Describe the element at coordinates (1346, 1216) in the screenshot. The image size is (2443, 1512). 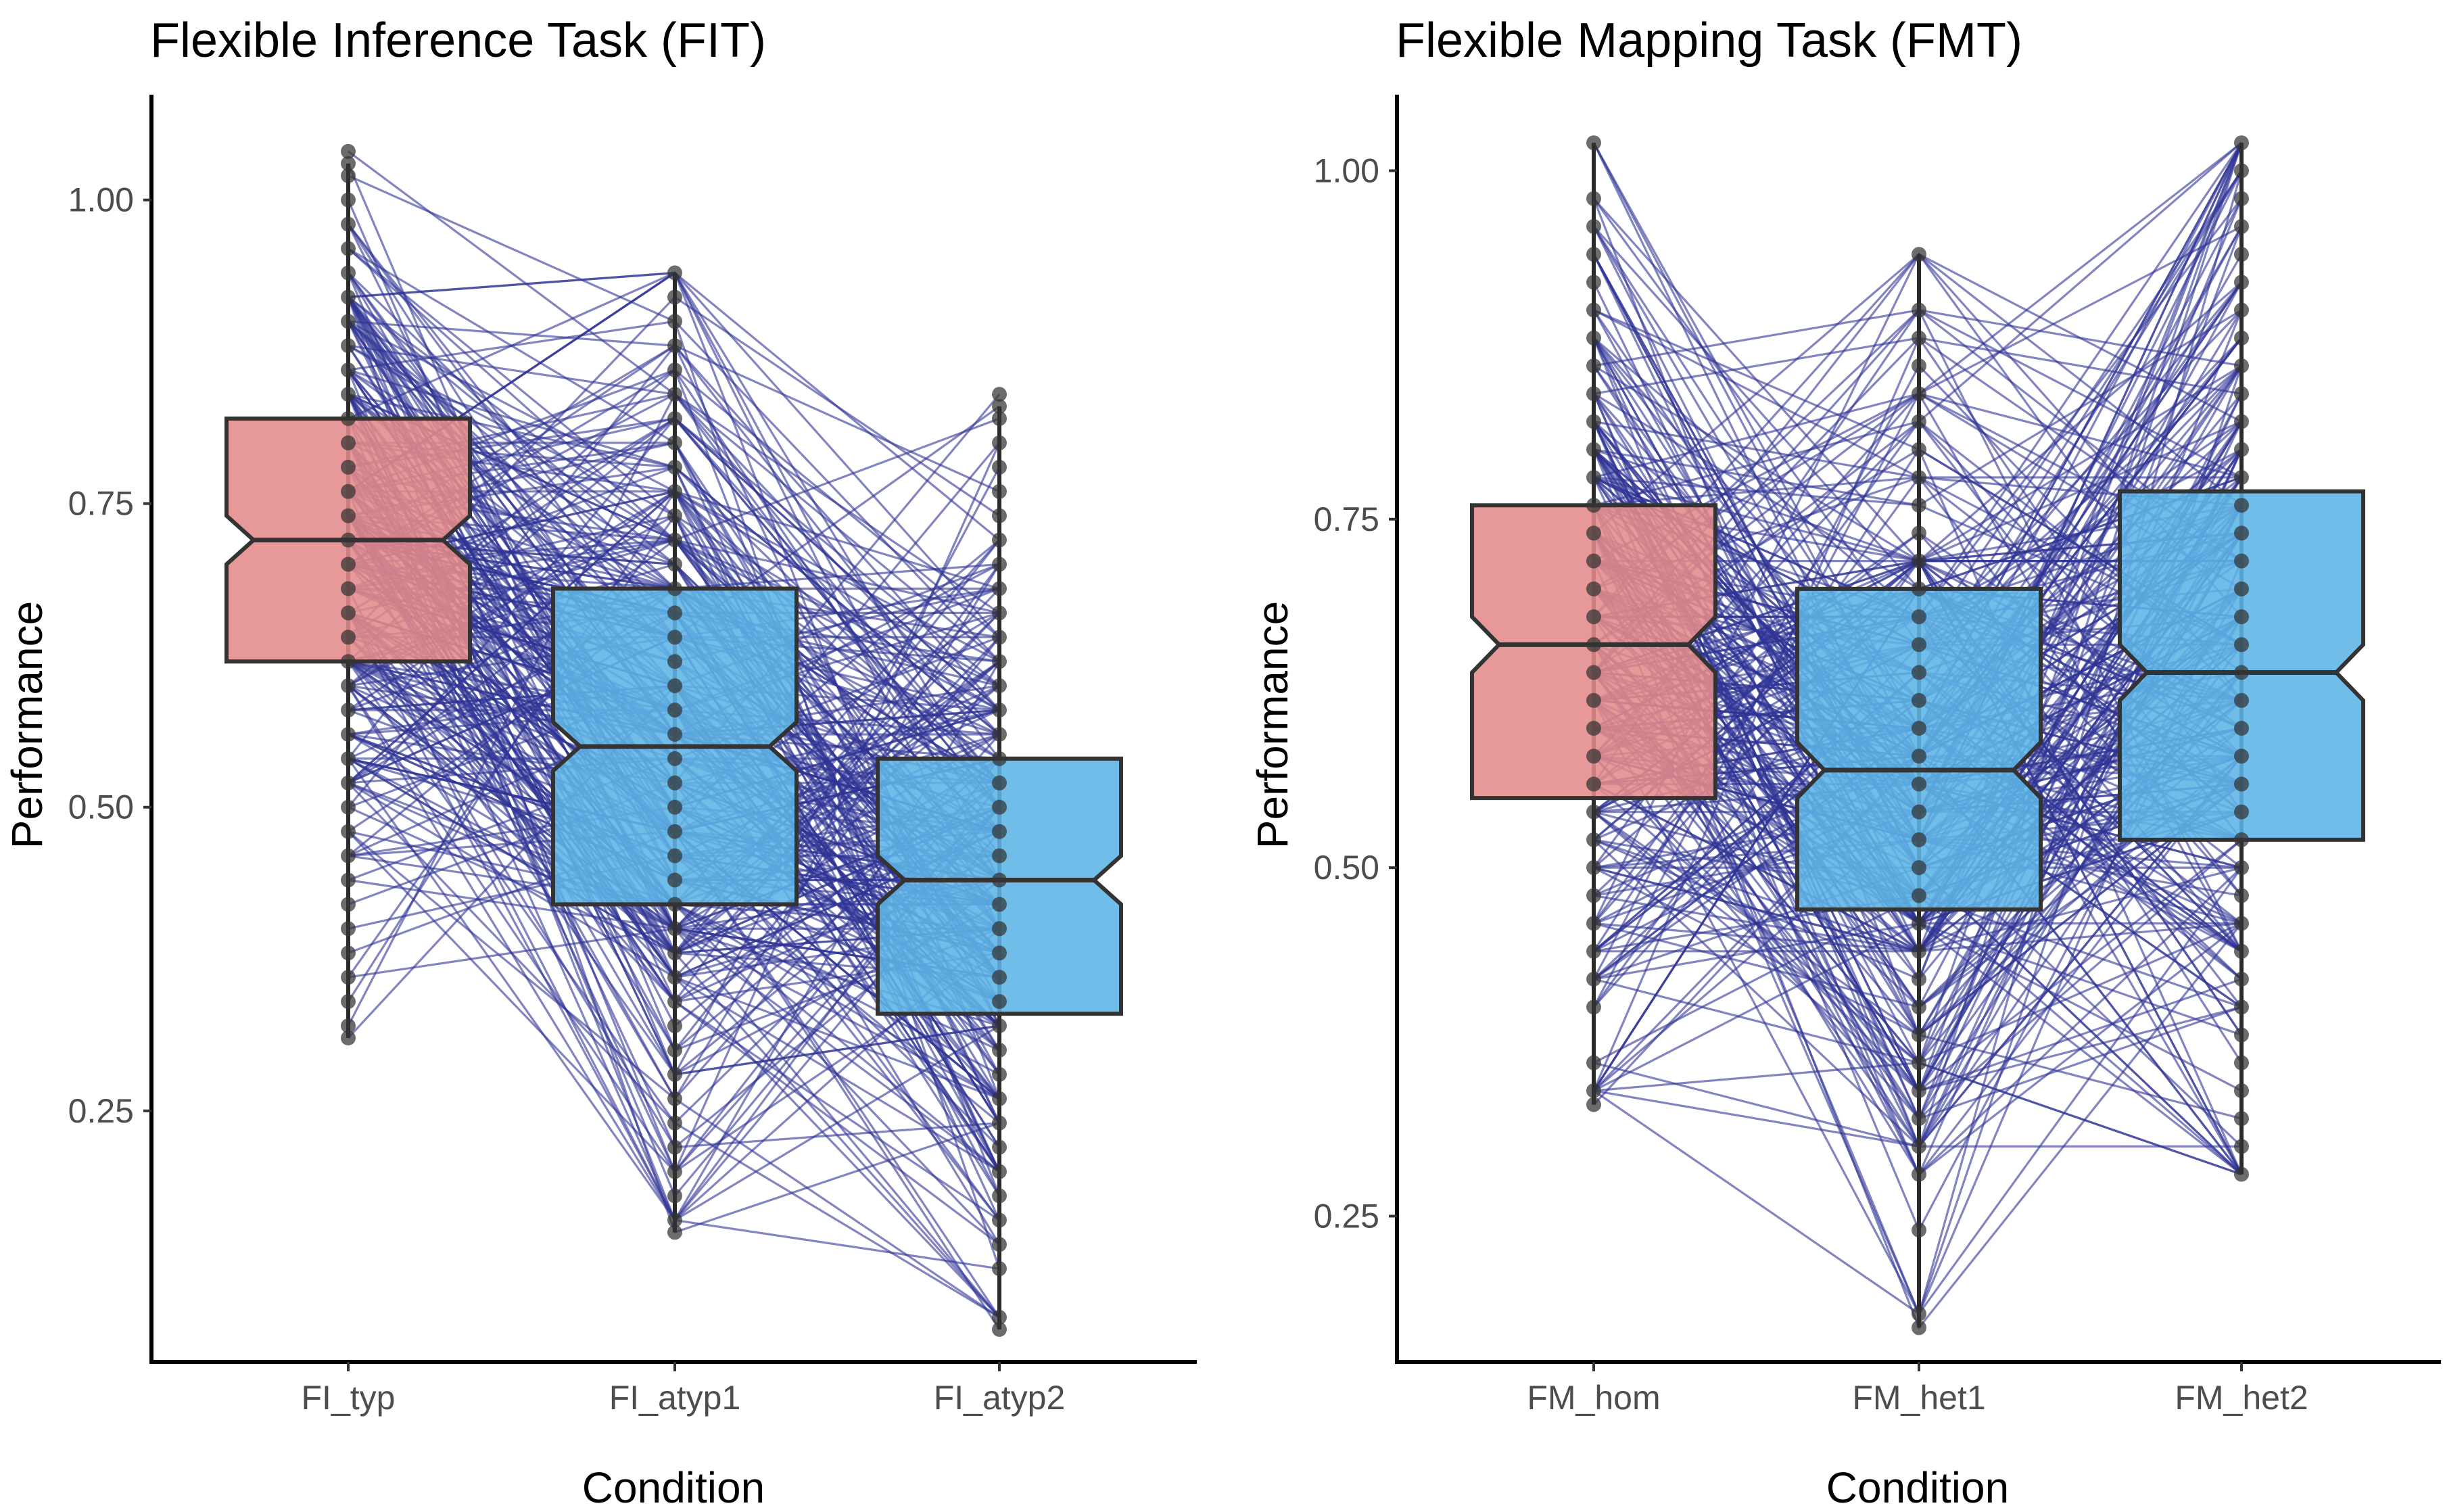
I see `y-tick-label: 0.25` at that location.